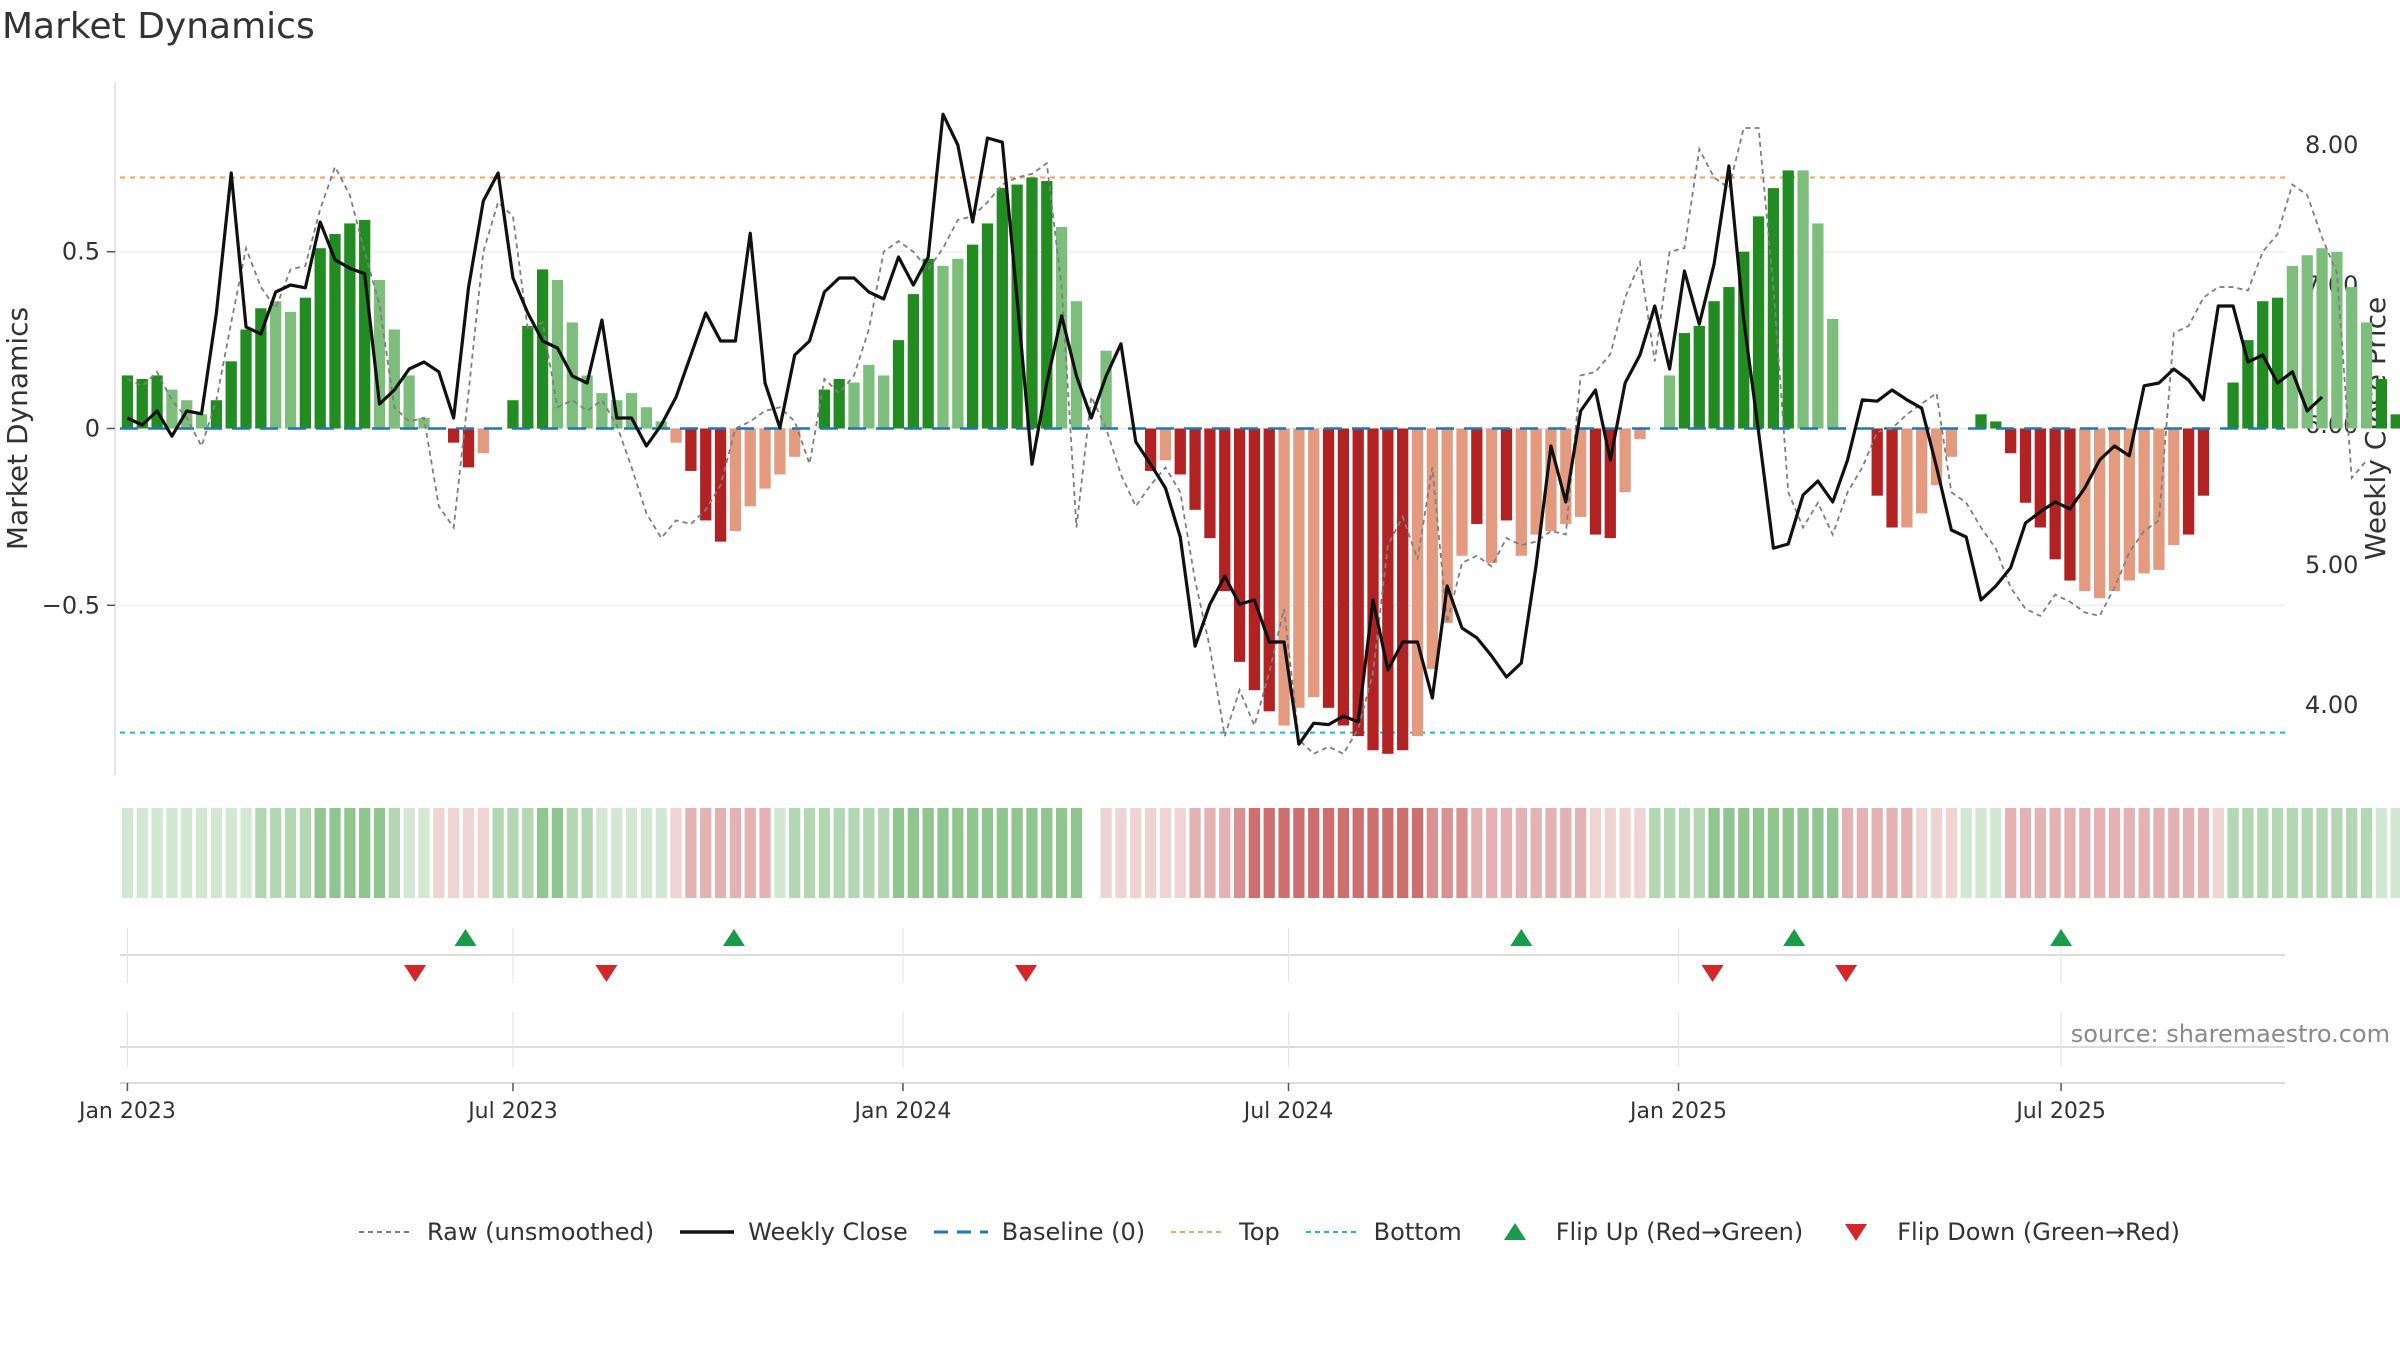 This screenshot has width=2400, height=1350. What do you see at coordinates (541, 1232) in the screenshot?
I see `legend-label: Raw (unsmoothed)` at bounding box center [541, 1232].